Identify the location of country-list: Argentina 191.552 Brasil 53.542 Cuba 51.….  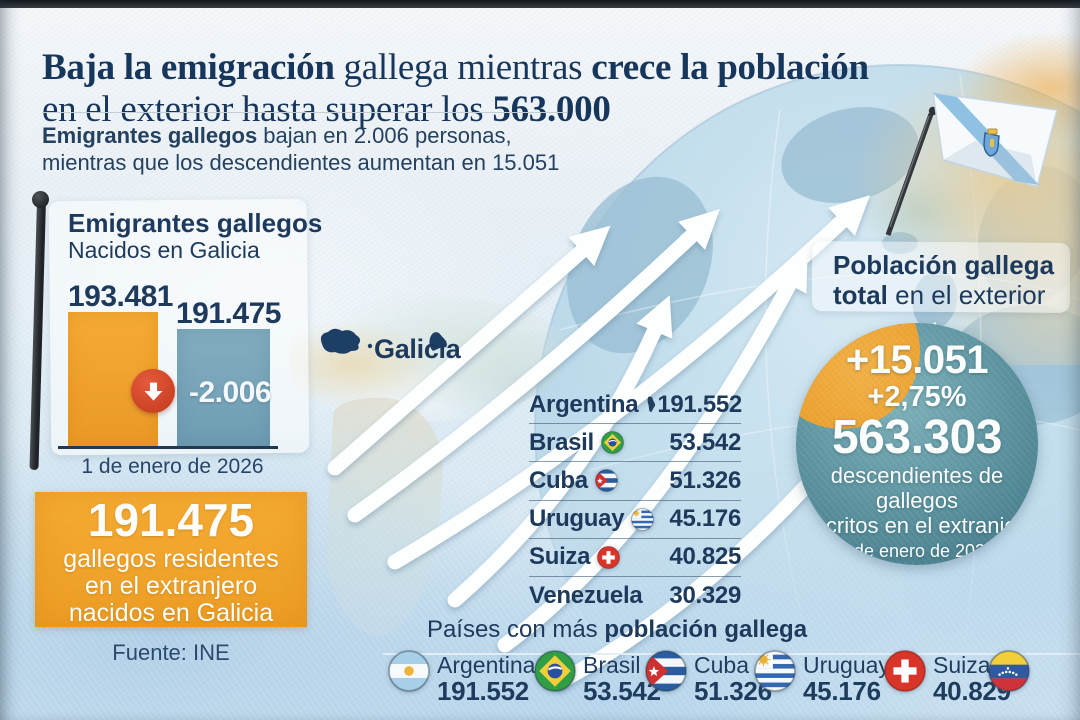
(635, 500).